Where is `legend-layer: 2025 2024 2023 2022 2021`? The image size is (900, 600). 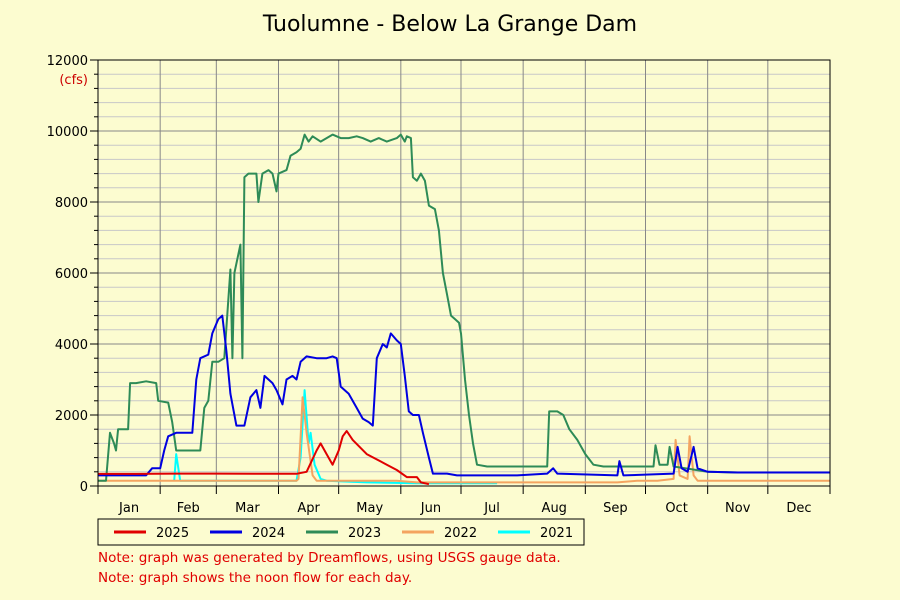
legend-layer: 2025 2024 2023 2022 2021 is located at coordinates (341, 532).